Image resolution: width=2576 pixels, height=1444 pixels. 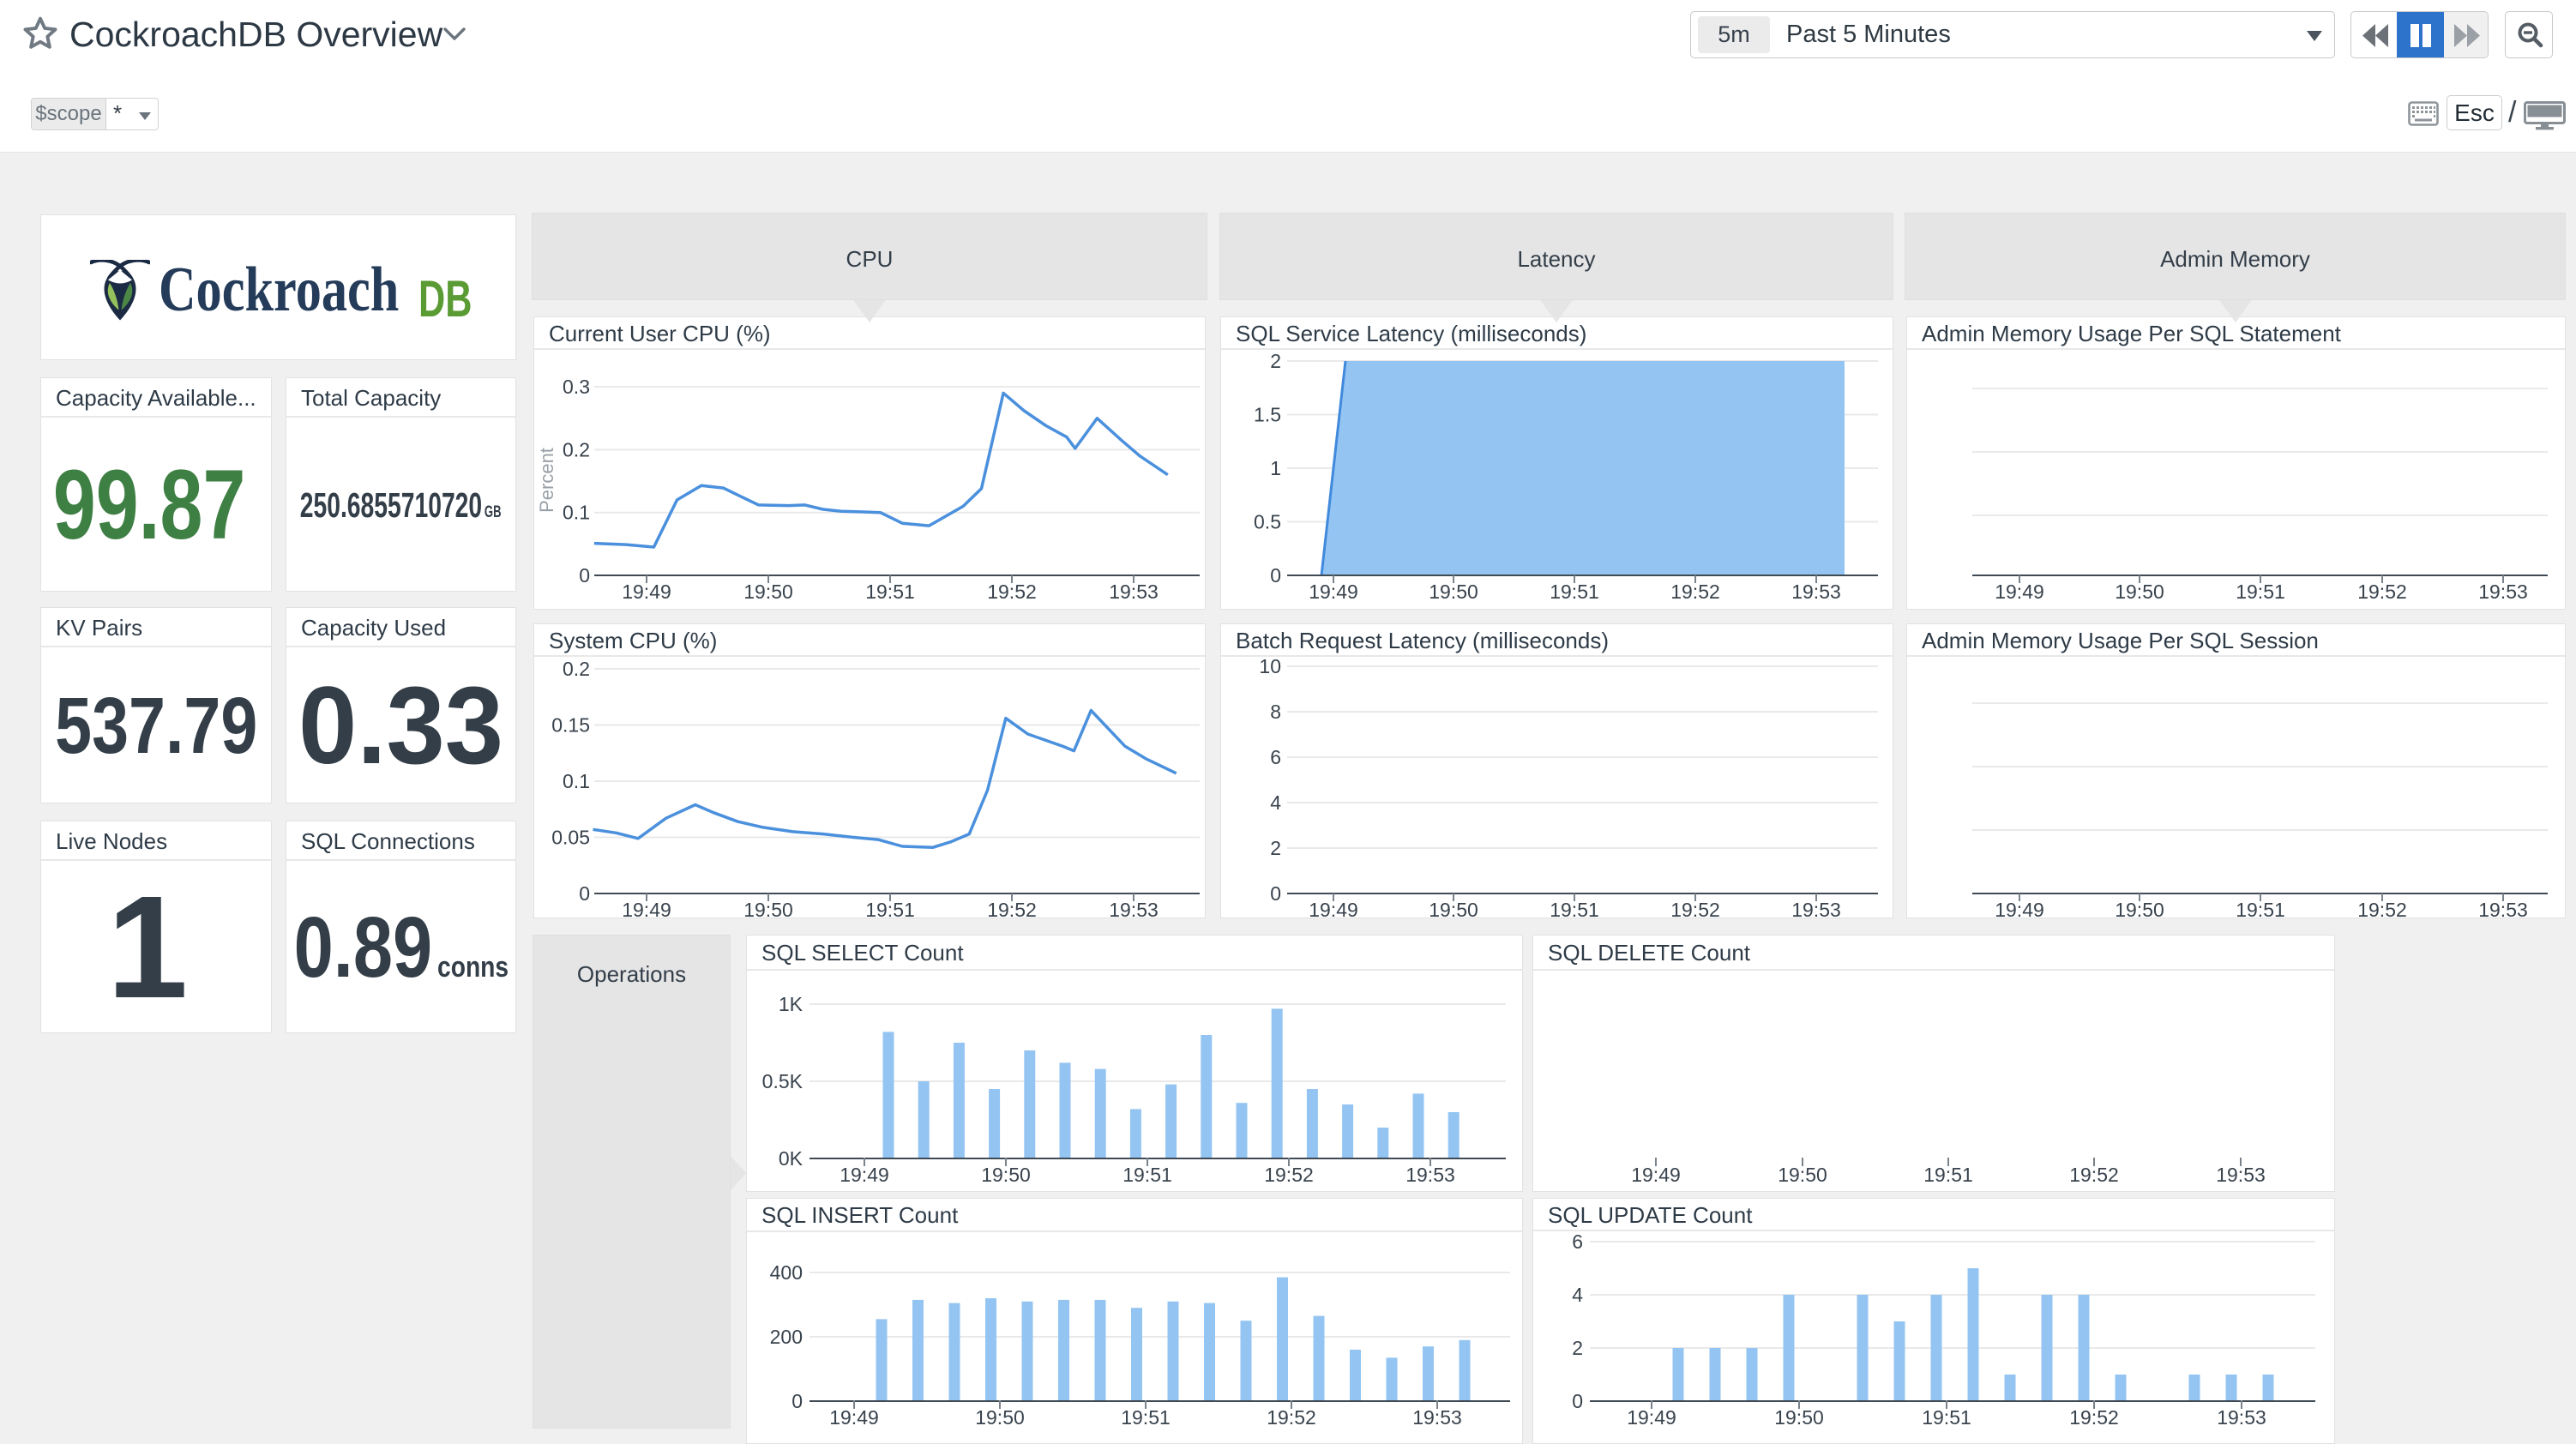 I want to click on svg-text: 0.5K, so click(x=782, y=1081).